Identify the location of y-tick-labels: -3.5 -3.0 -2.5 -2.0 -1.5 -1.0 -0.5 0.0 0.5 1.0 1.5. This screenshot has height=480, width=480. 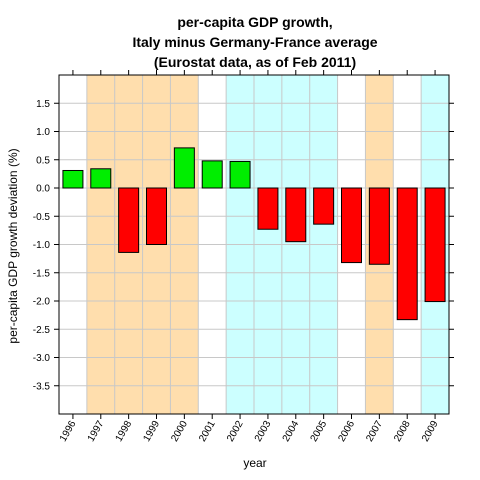
(42, 246).